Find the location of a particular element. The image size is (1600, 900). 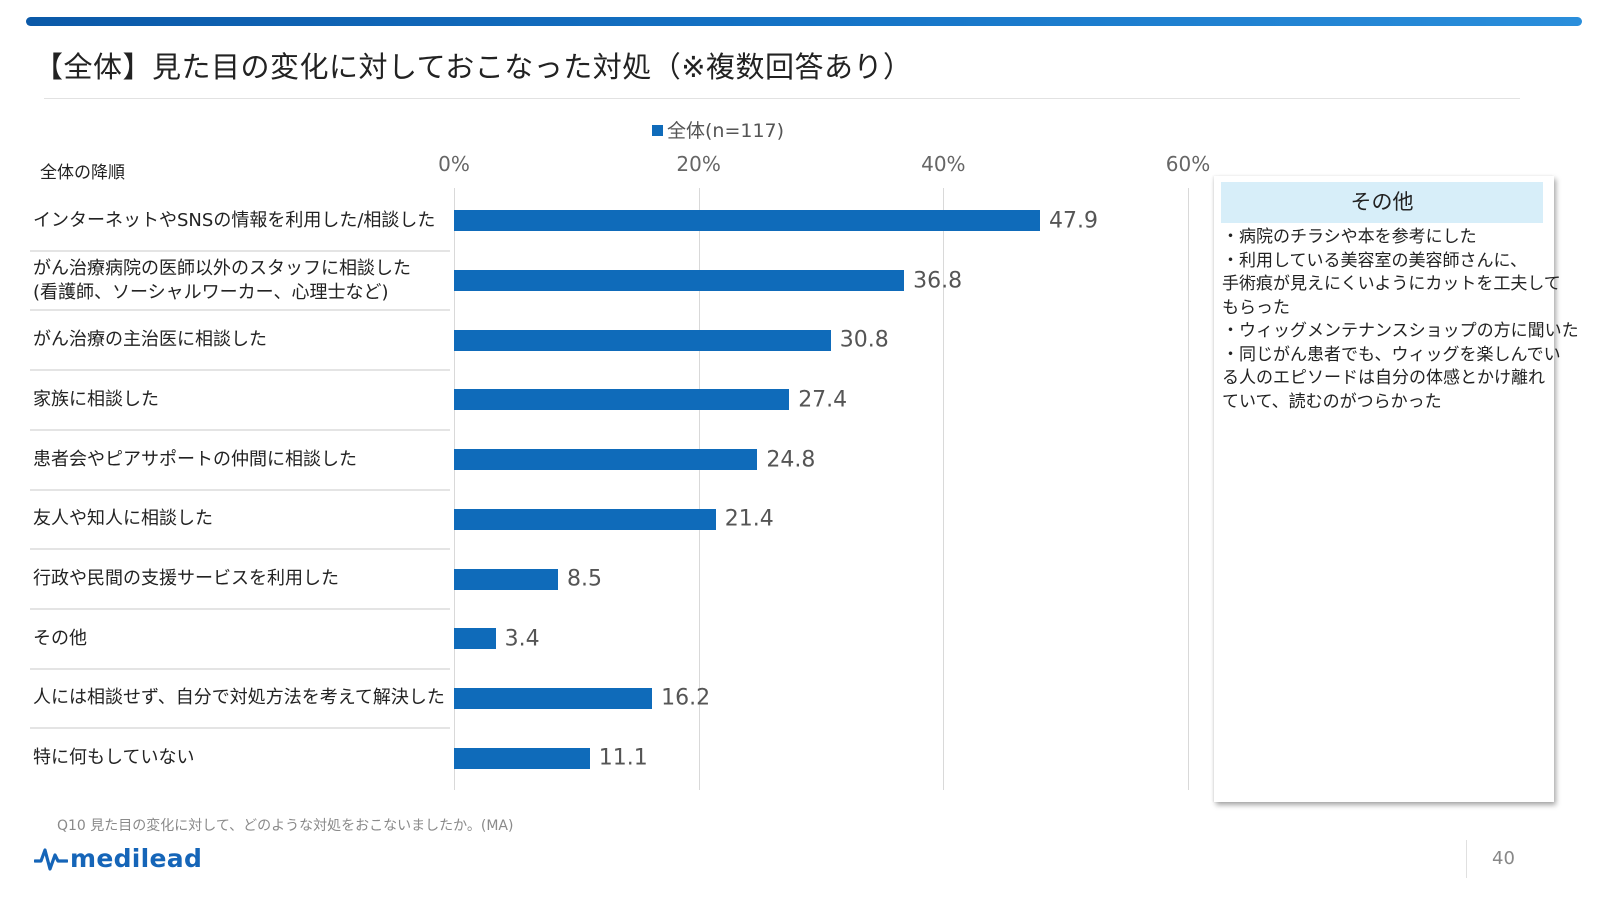

category-label-line: 友人や知人に相談した is located at coordinates (123, 519).